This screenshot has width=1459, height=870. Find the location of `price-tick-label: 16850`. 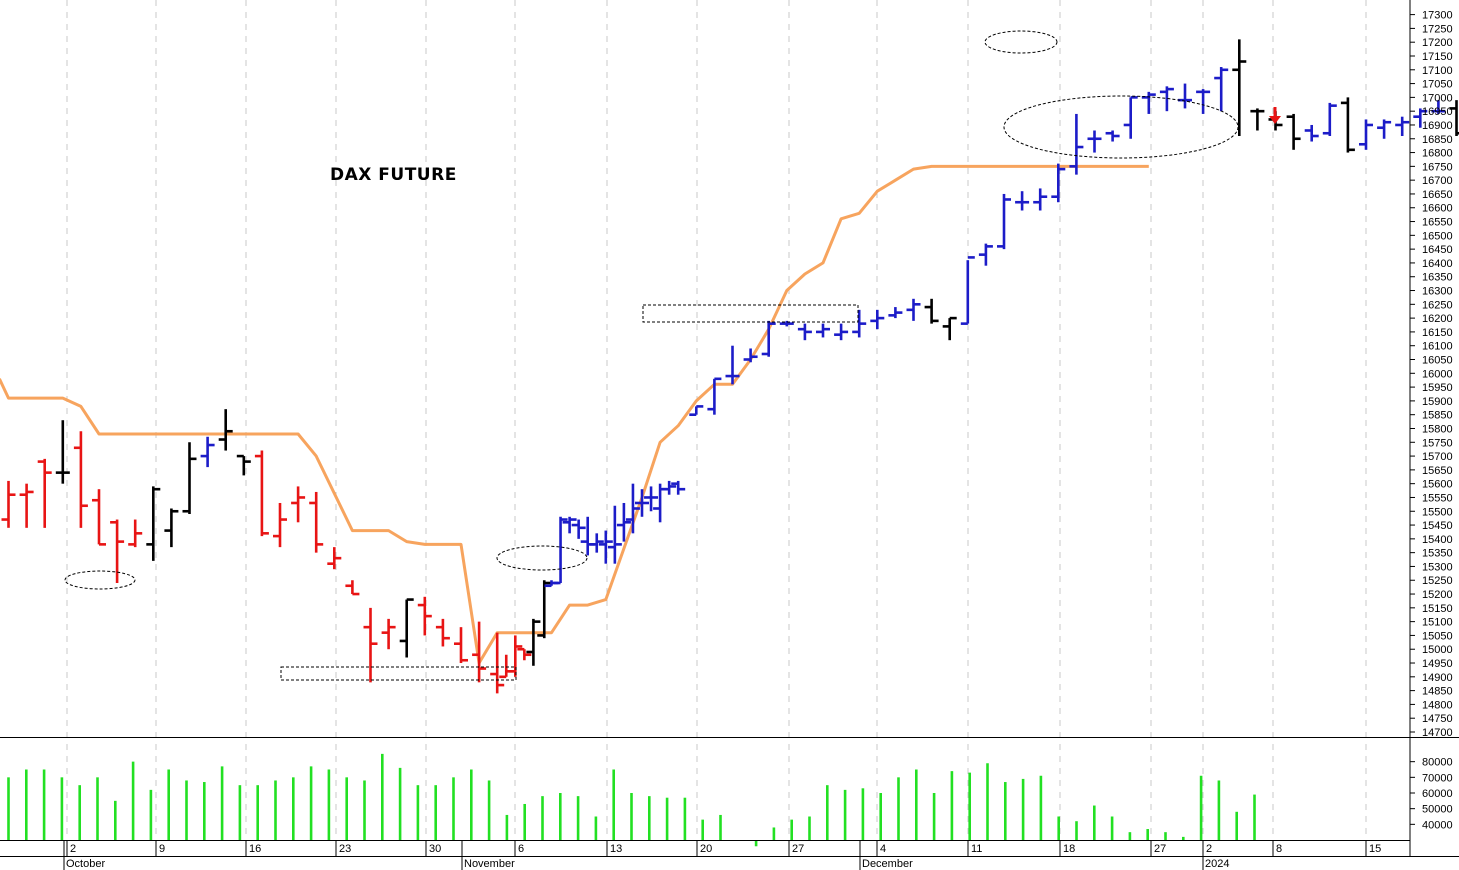

price-tick-label: 16850 is located at coordinates (1437, 140).